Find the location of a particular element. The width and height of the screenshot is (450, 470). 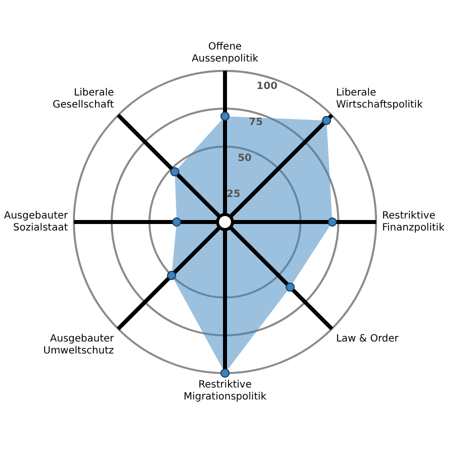

spoke-label: Offene Aussenpolitik is located at coordinates (225, 52).